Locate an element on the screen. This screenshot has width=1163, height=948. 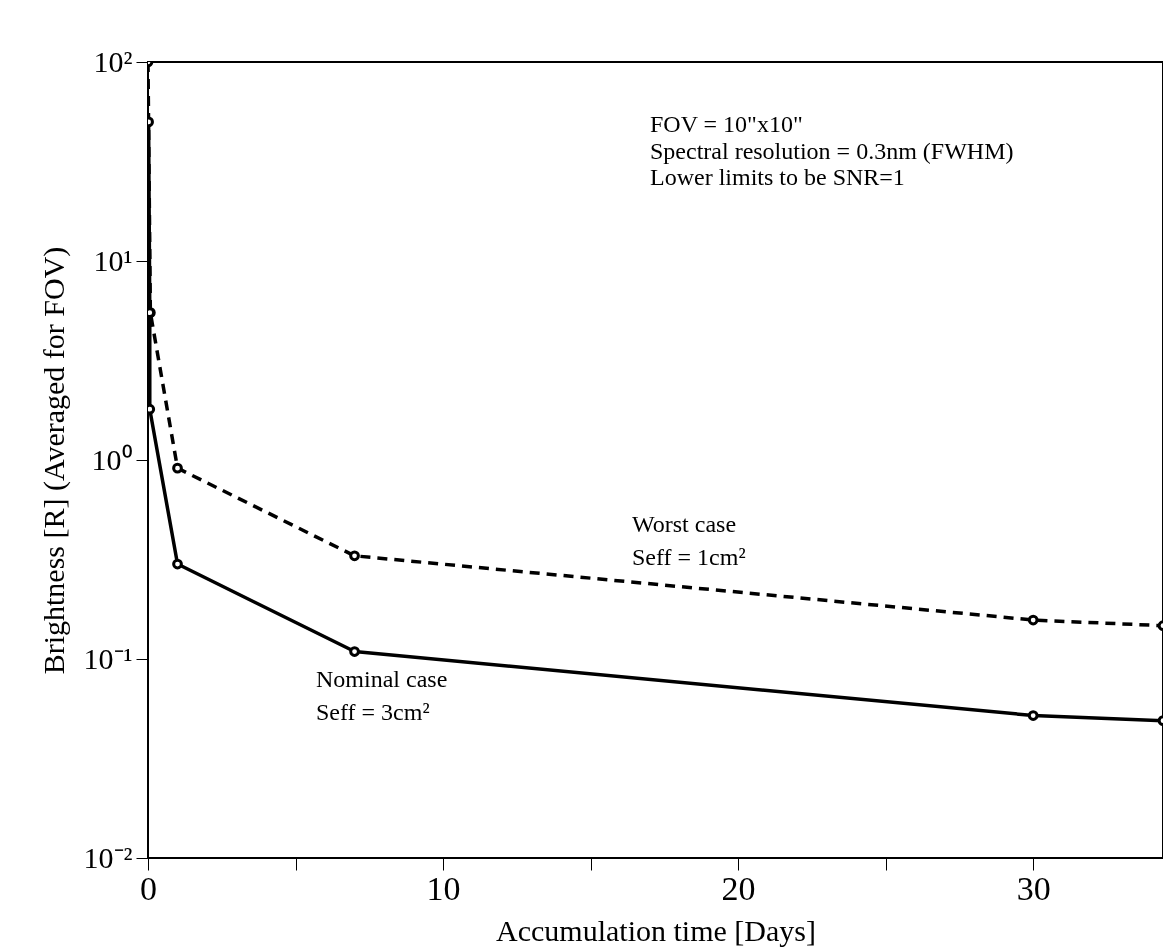
y-tick-label: 10⁻² is located at coordinates (108, 857).